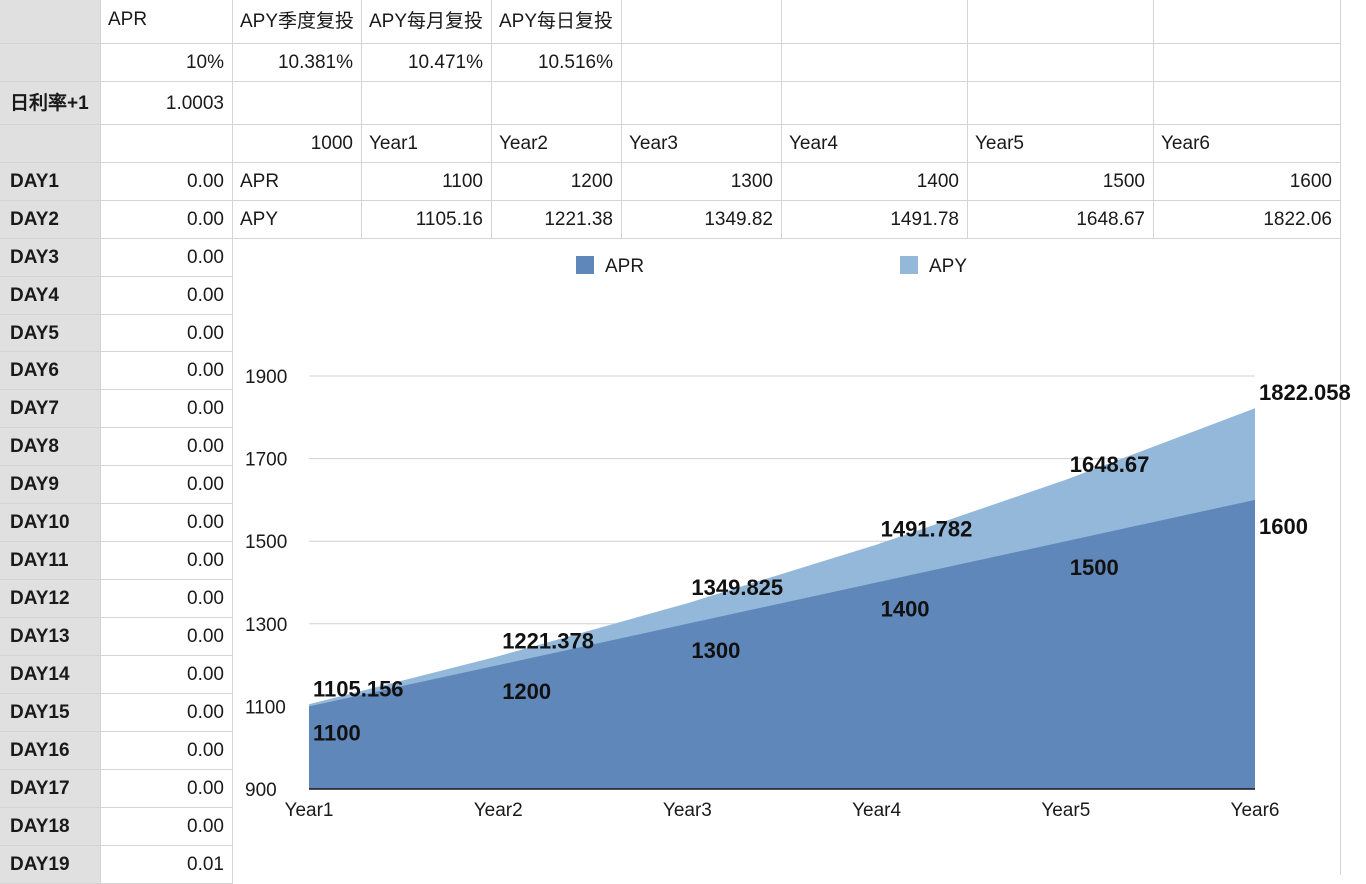 The image size is (1366, 884). Describe the element at coordinates (50, 523) in the screenshot. I see `row-header-day: DAY10` at that location.